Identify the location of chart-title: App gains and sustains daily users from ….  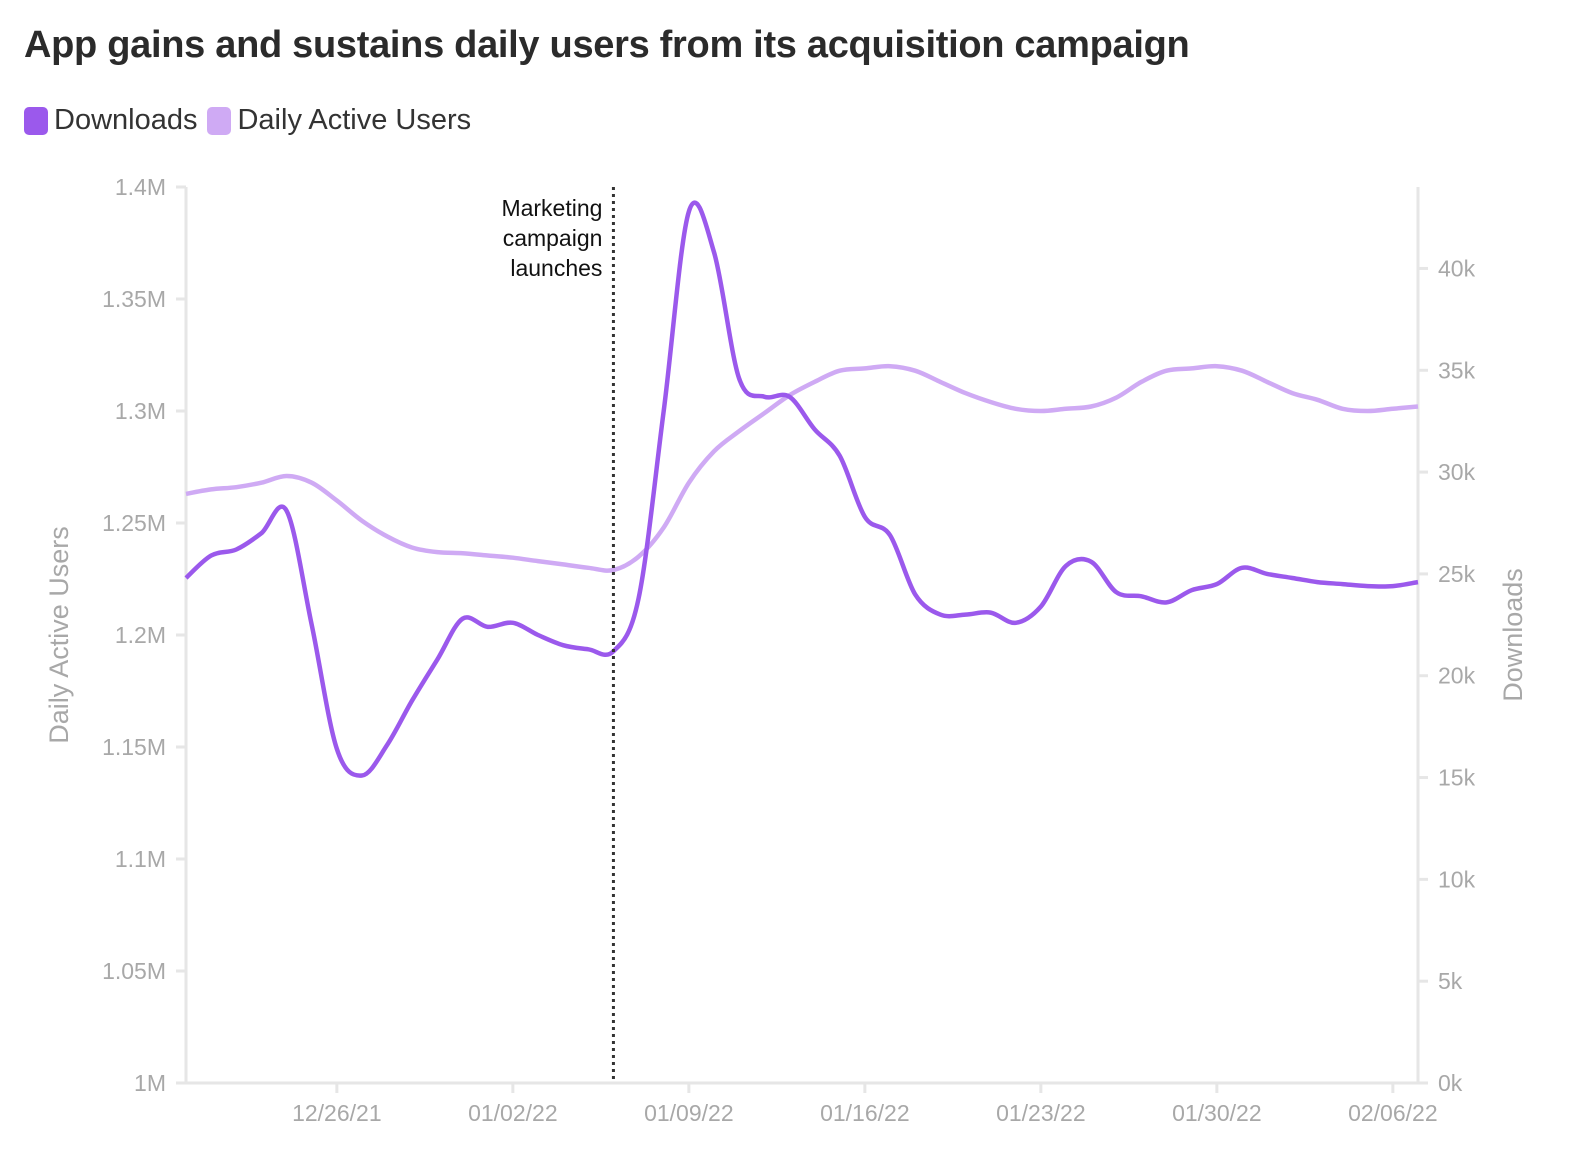
(607, 45).